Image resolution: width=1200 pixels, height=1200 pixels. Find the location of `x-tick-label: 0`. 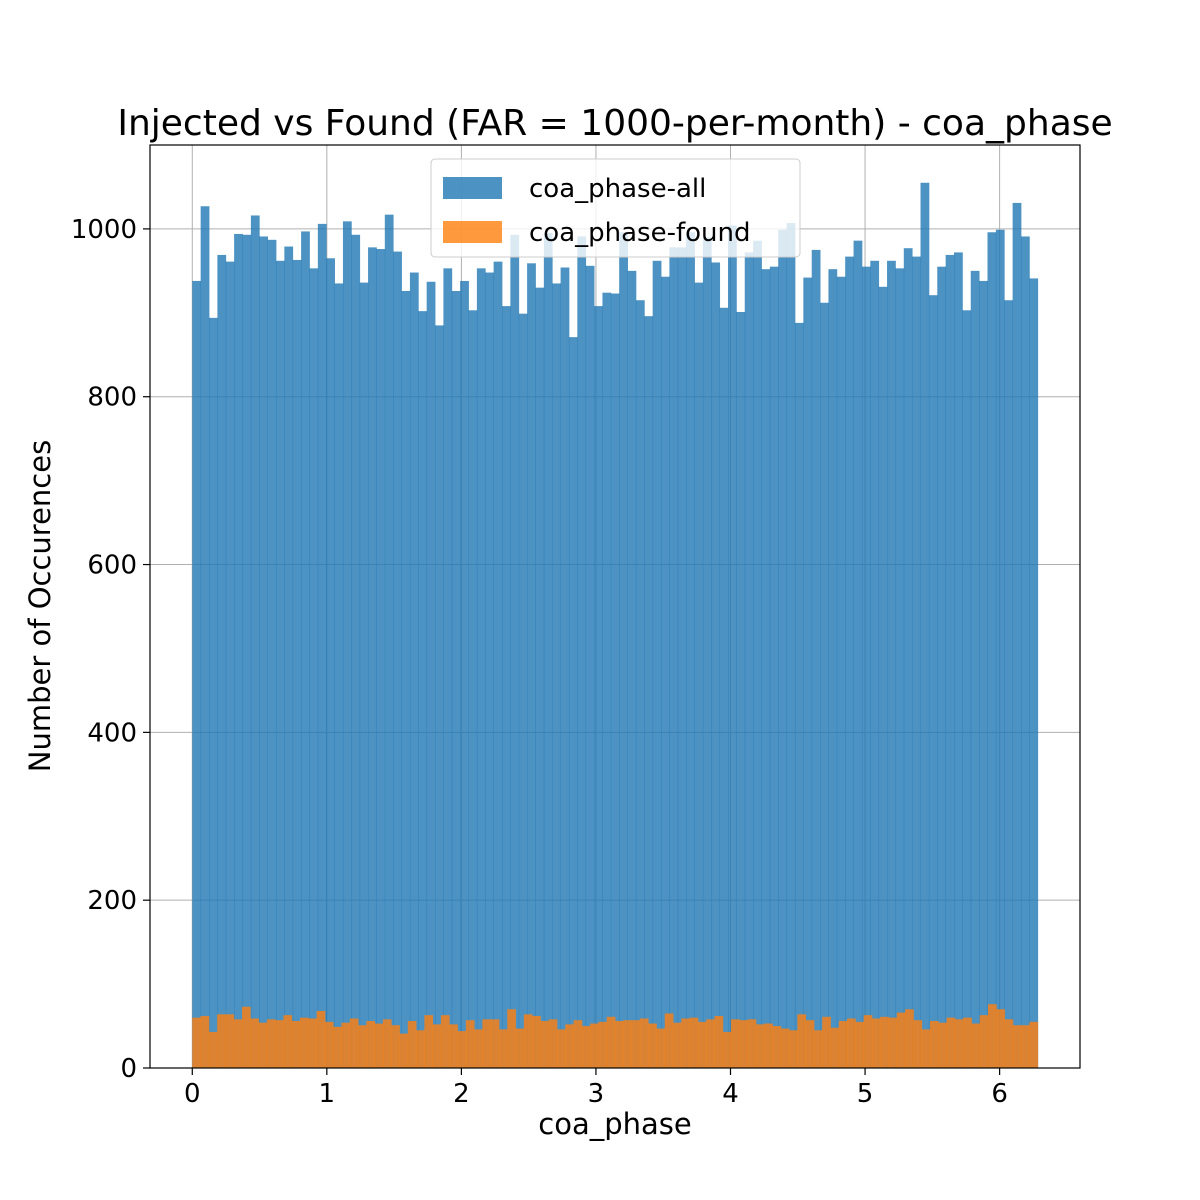

x-tick-label: 0 is located at coordinates (192, 1094).